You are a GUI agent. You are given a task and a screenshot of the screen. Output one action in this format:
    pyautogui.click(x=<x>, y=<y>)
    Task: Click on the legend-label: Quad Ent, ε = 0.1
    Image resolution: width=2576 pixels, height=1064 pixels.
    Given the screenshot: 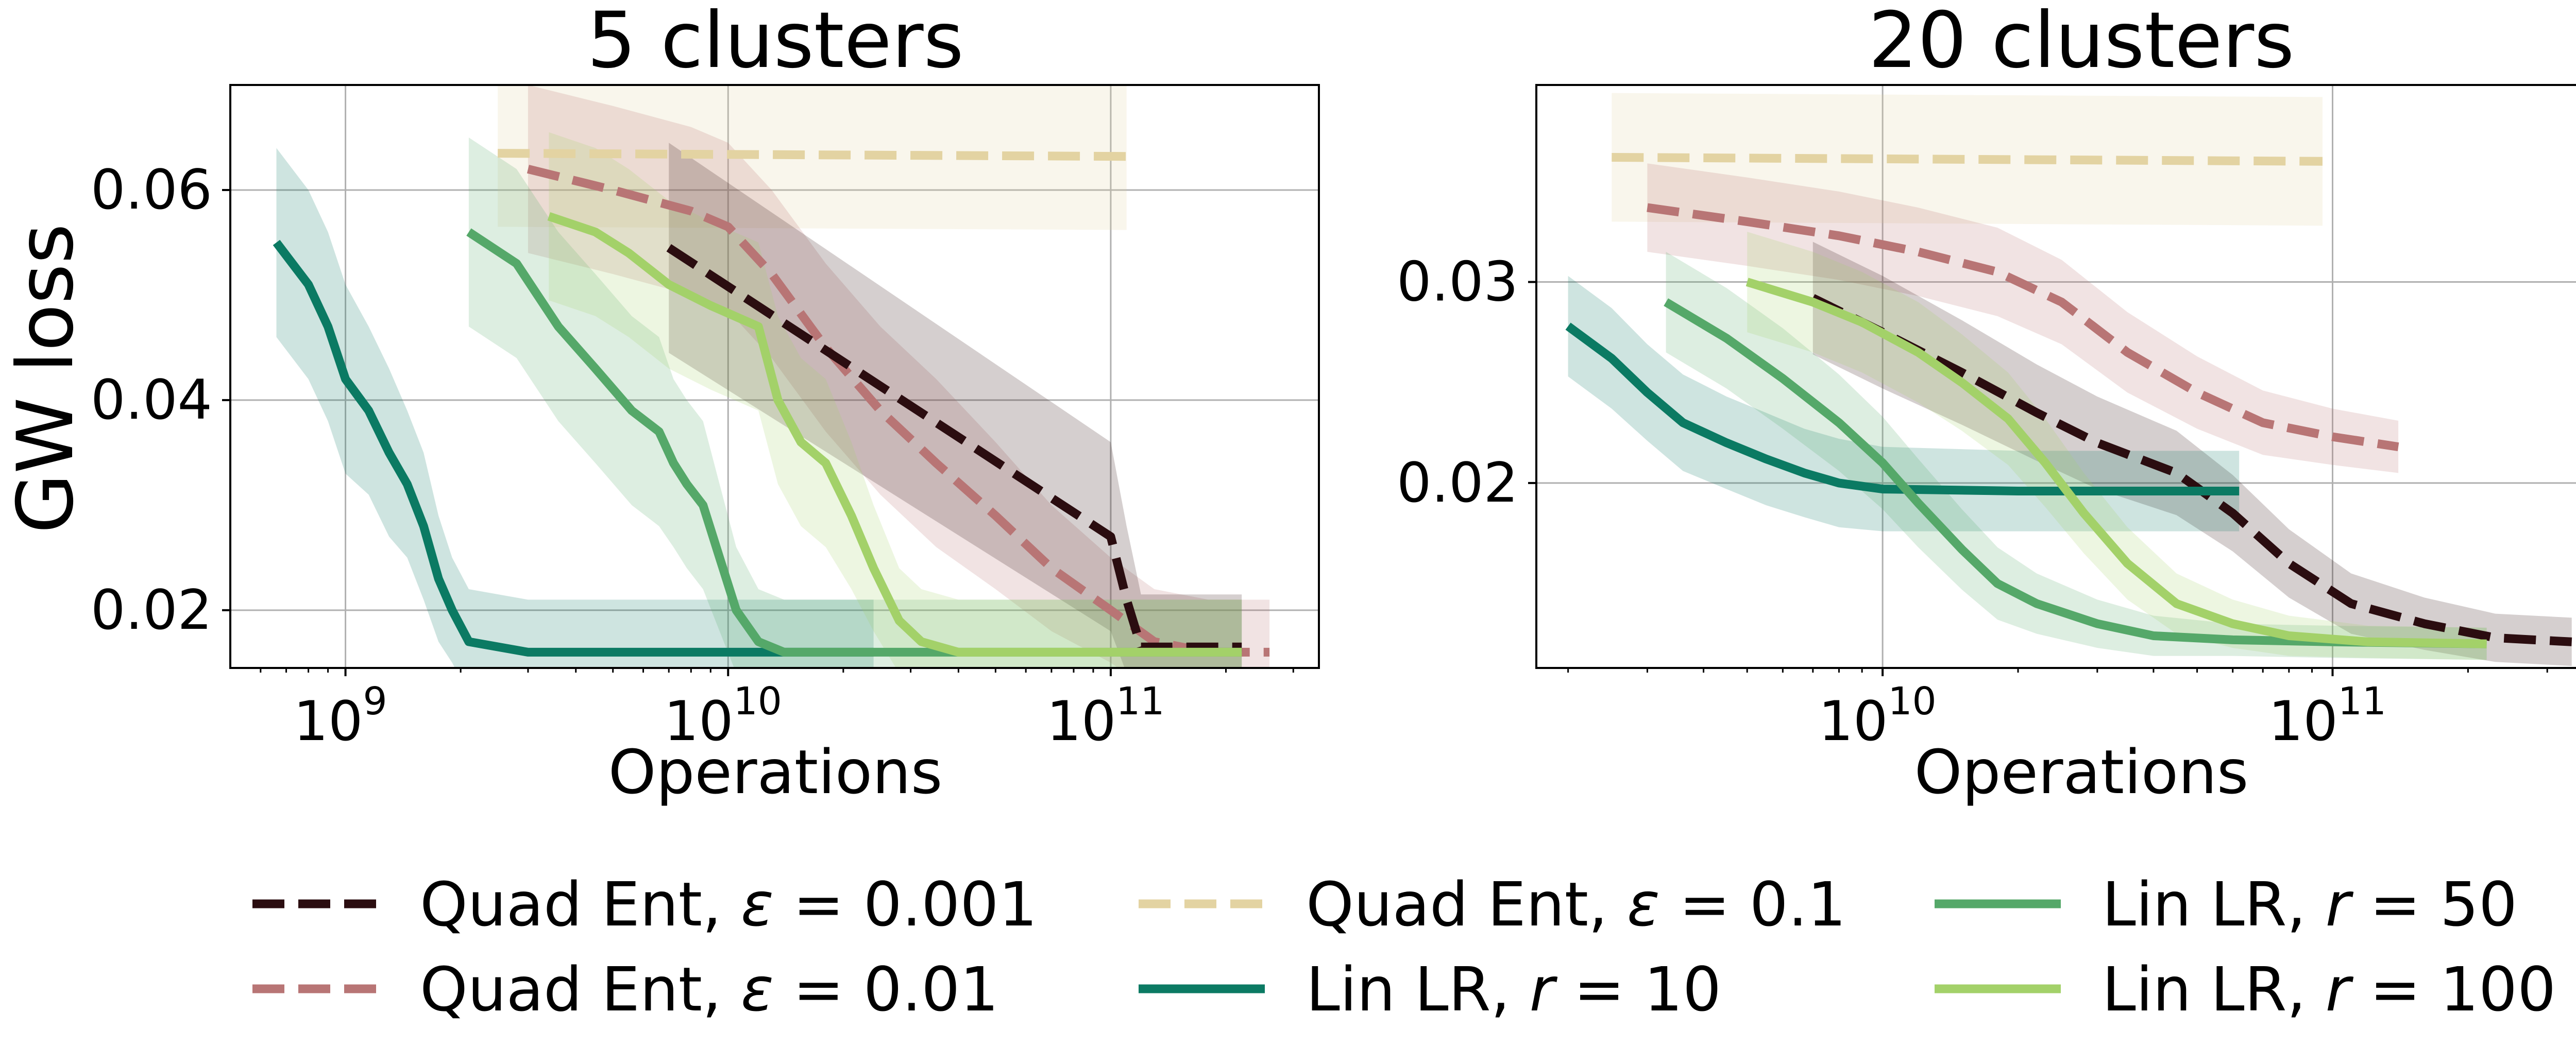 What is the action you would take?
    pyautogui.click(x=1576, y=904)
    